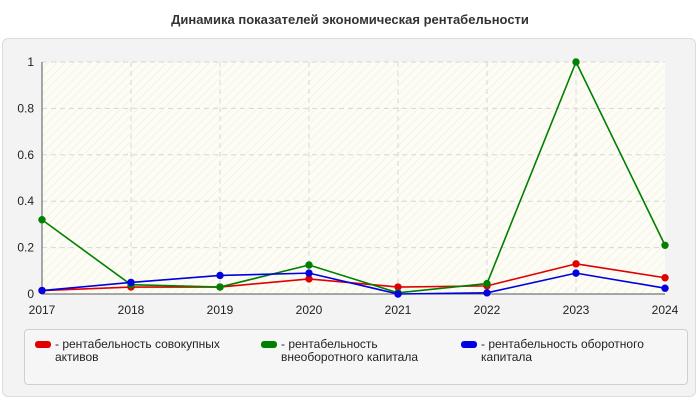 This screenshot has width=700, height=400. I want to click on y-tick-label: 0.6, so click(25, 155).